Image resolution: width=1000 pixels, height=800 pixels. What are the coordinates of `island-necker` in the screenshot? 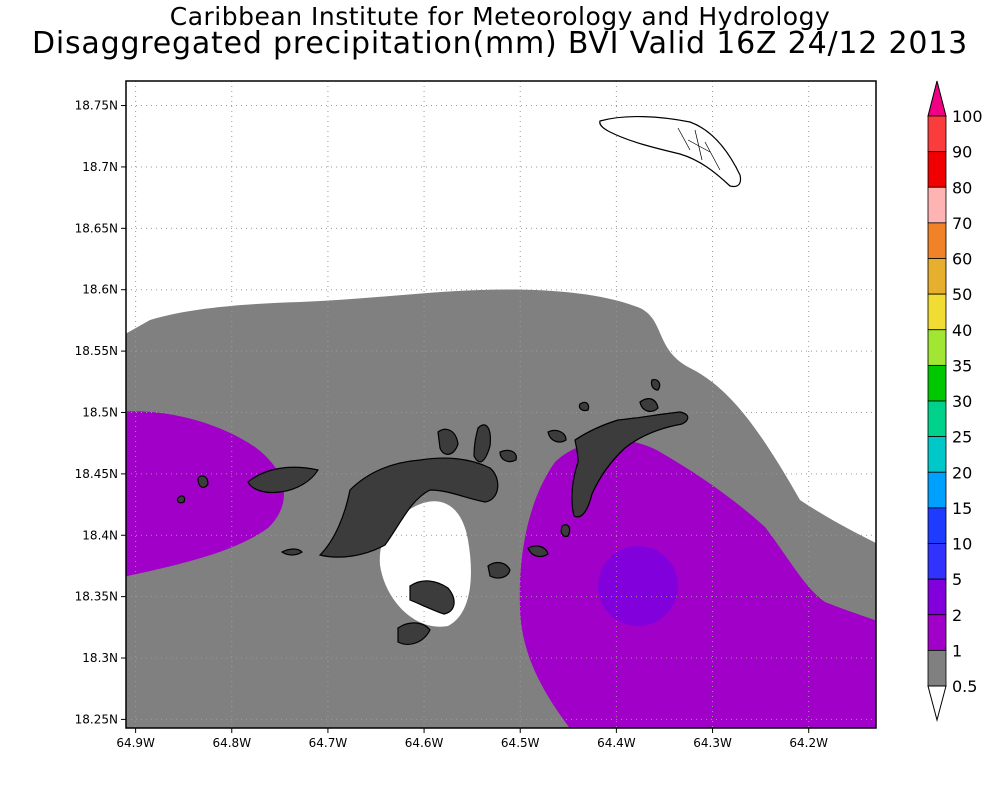 It's located at (584, 406).